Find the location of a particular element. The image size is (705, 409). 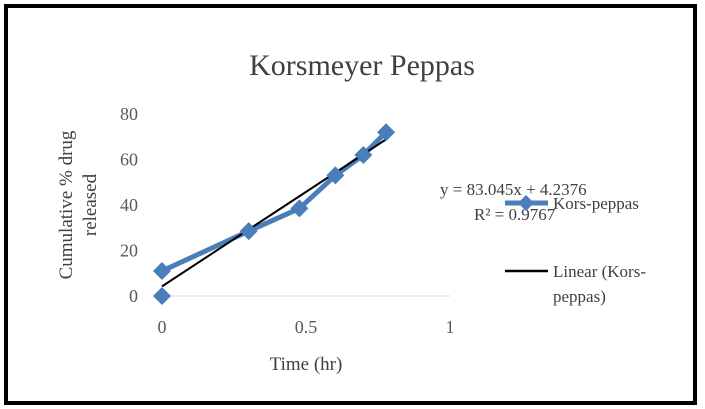

r-squared-label: R² = 0.9767 is located at coordinates (515, 214).